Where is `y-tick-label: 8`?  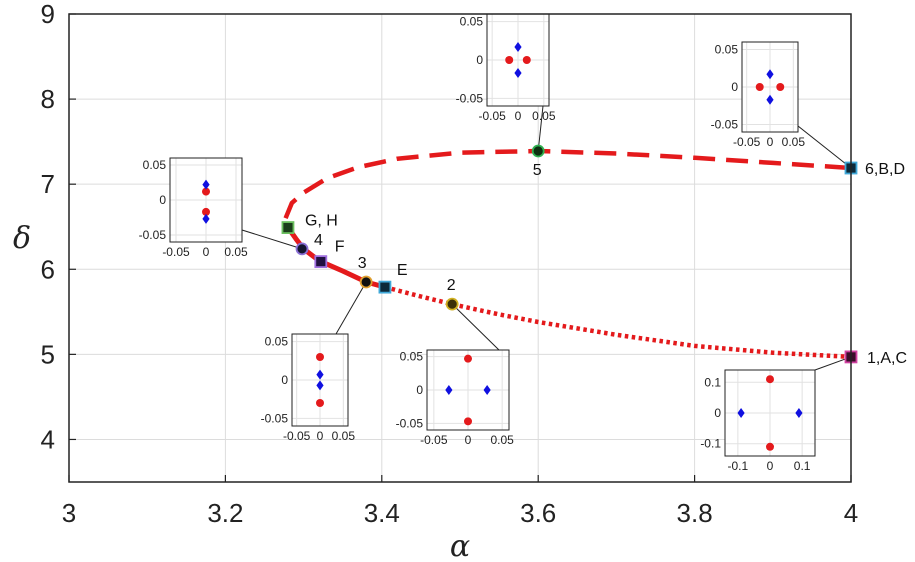
y-tick-label: 8 is located at coordinates (48, 99).